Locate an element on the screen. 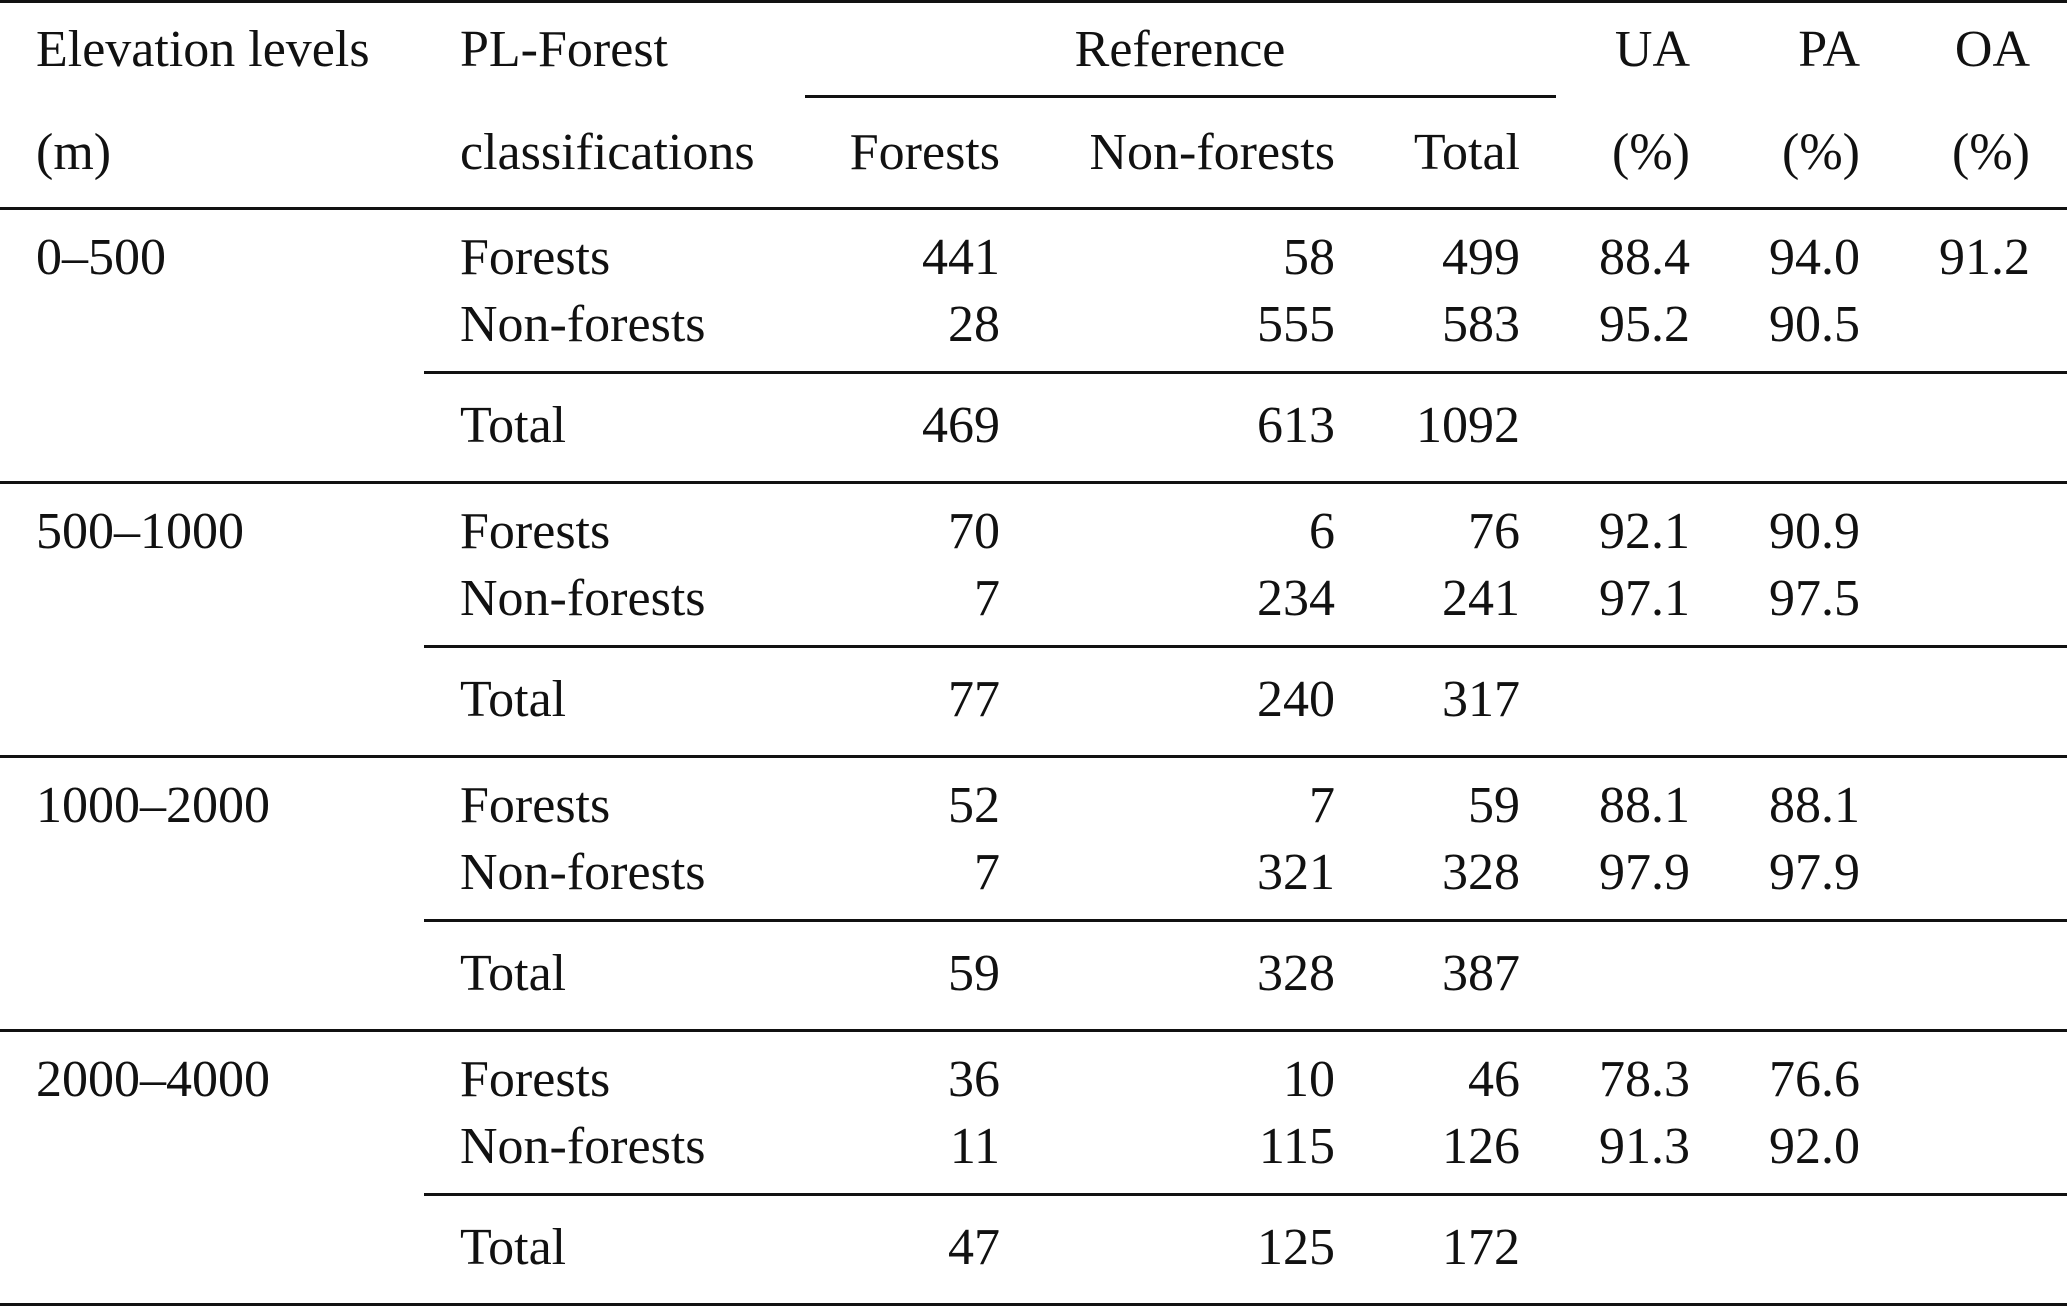  header-classifications: classifications is located at coordinates (607, 152).